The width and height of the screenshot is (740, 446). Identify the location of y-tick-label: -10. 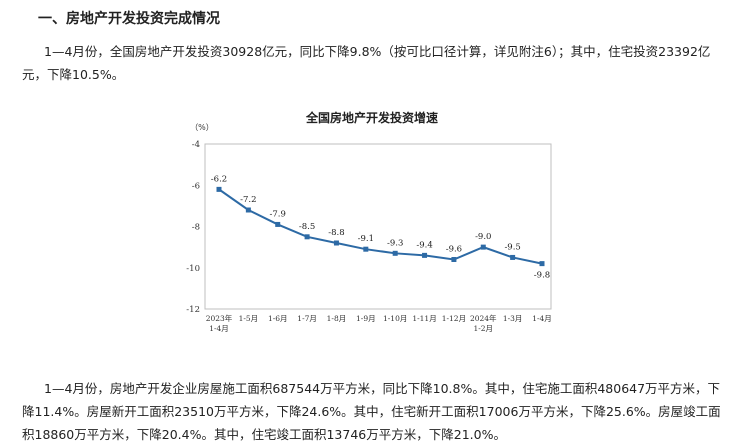
(193, 269).